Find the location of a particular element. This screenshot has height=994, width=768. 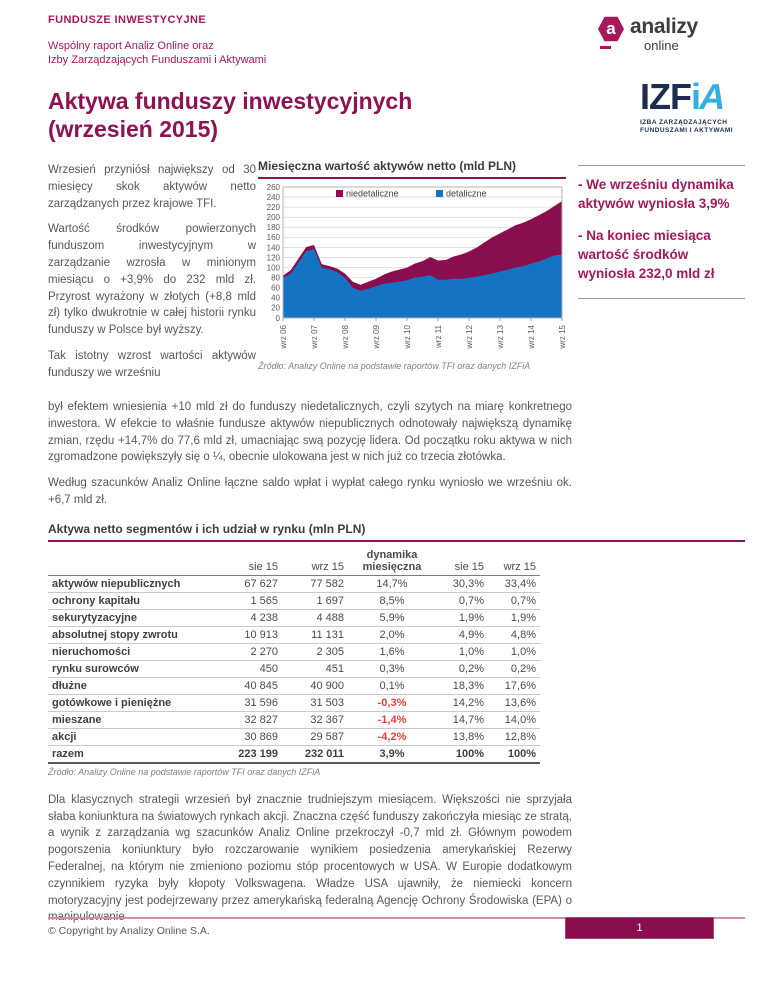

analizy-logo-dash is located at coordinates (605, 47).